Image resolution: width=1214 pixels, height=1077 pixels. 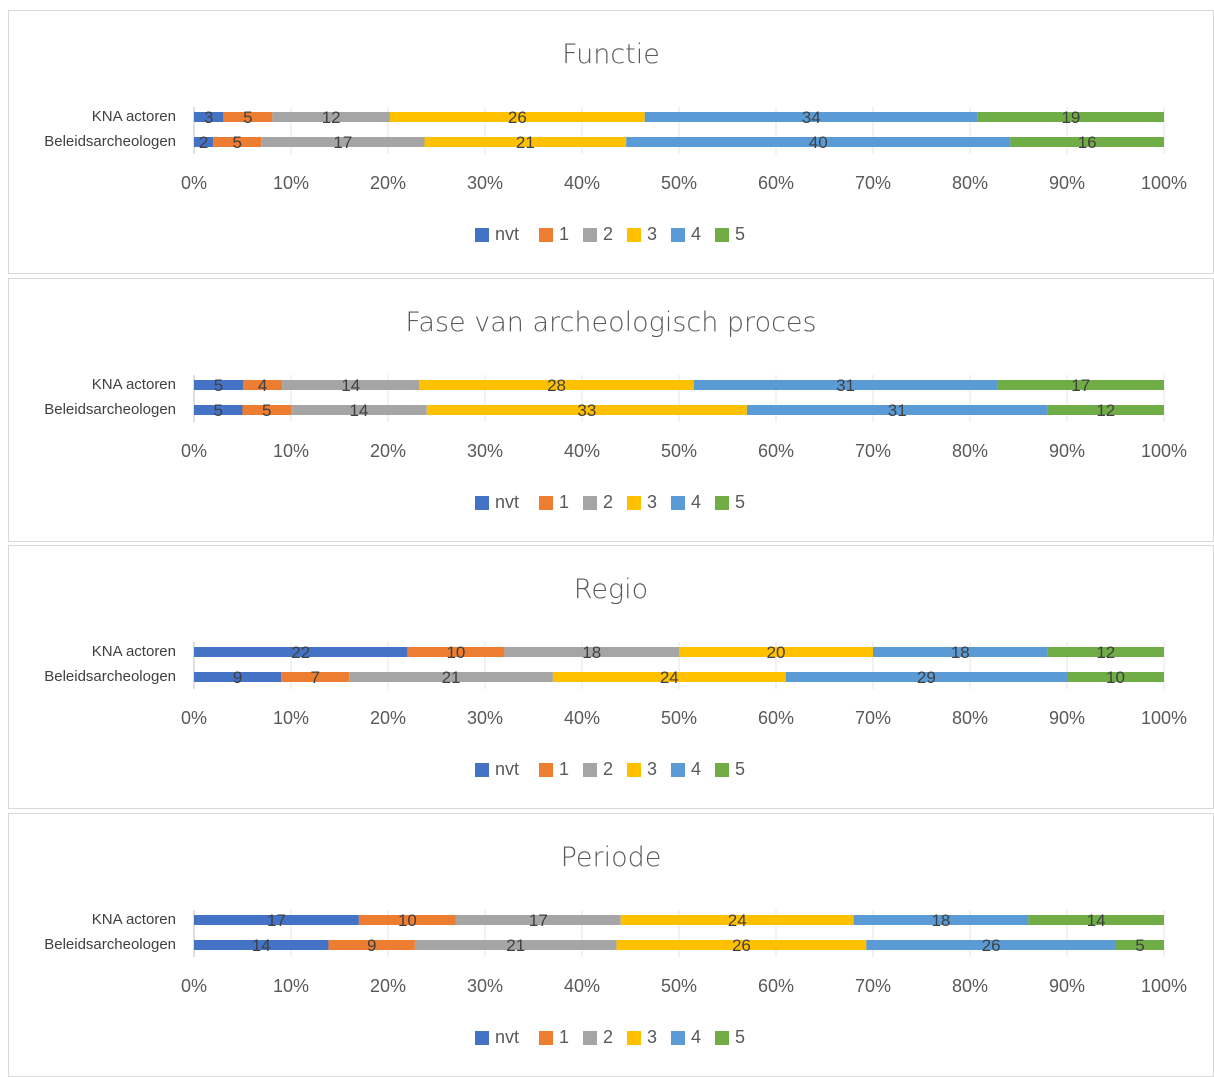 What do you see at coordinates (776, 986) in the screenshot?
I see `x-tick-label: 60%` at bounding box center [776, 986].